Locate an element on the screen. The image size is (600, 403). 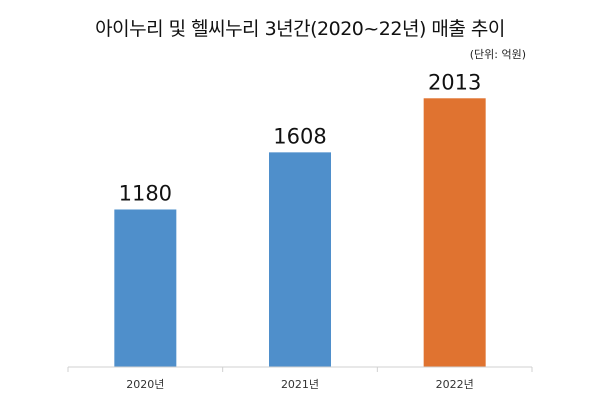
data-label: 1608 is located at coordinates (299, 136).